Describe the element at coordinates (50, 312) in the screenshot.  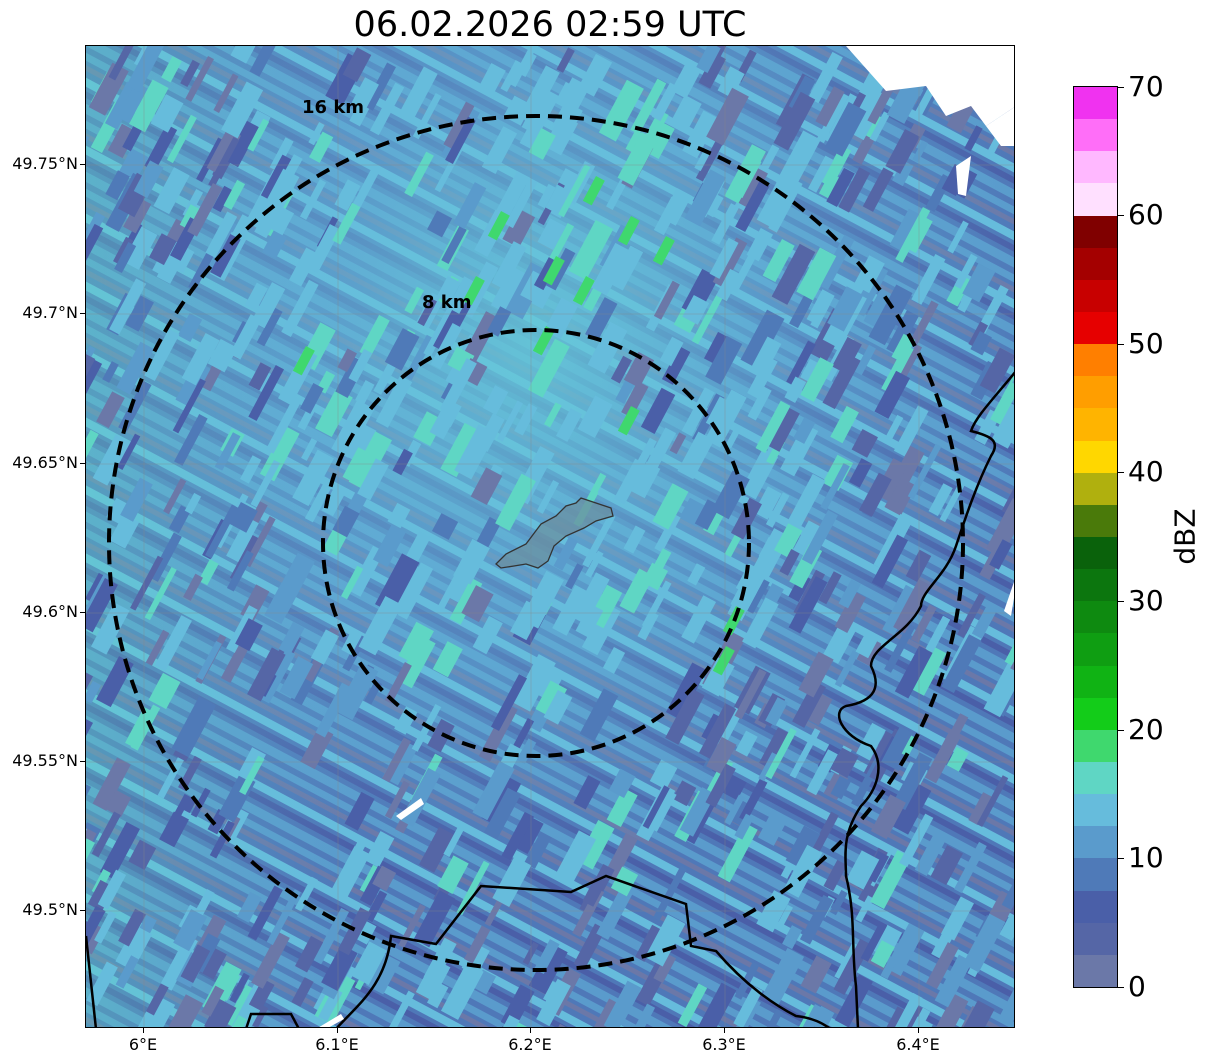
I see `lat-tick-label: 49.7°N` at that location.